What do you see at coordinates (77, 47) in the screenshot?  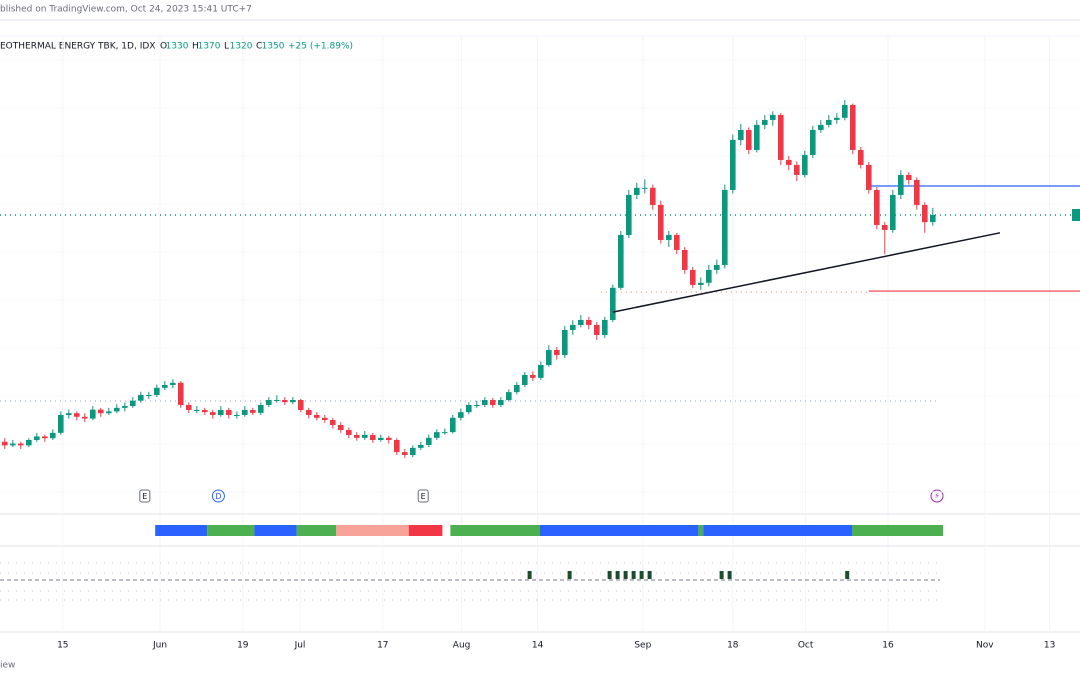 I see `chart-title: EOTHERMAL ENERGY TBK, 1D, IDX` at bounding box center [77, 47].